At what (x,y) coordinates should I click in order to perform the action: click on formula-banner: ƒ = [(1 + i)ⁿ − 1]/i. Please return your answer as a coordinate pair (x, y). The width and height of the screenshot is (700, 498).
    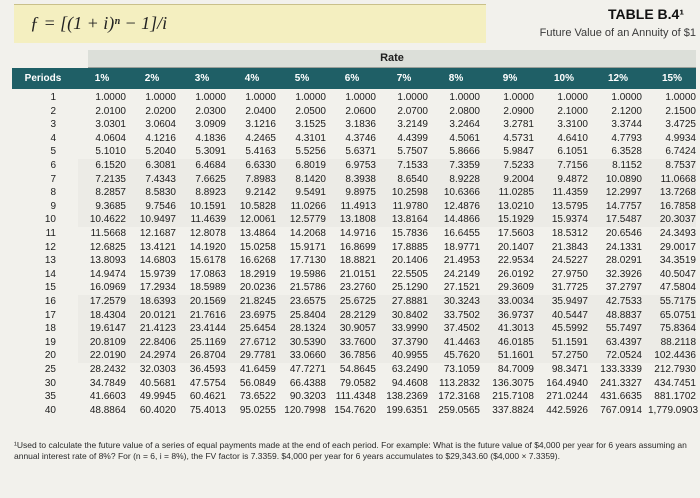
    Looking at the image, I should click on (250, 23).